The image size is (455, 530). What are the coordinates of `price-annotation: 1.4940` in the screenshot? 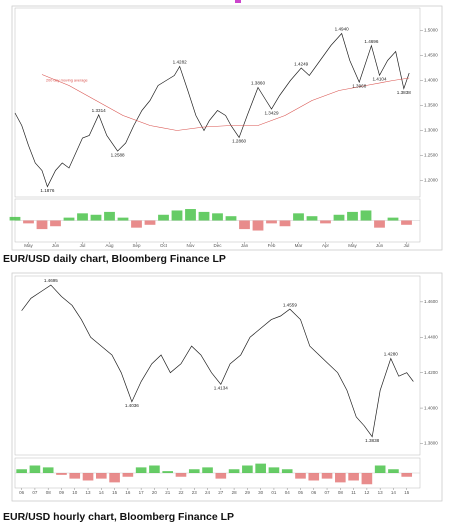 It's located at (342, 29).